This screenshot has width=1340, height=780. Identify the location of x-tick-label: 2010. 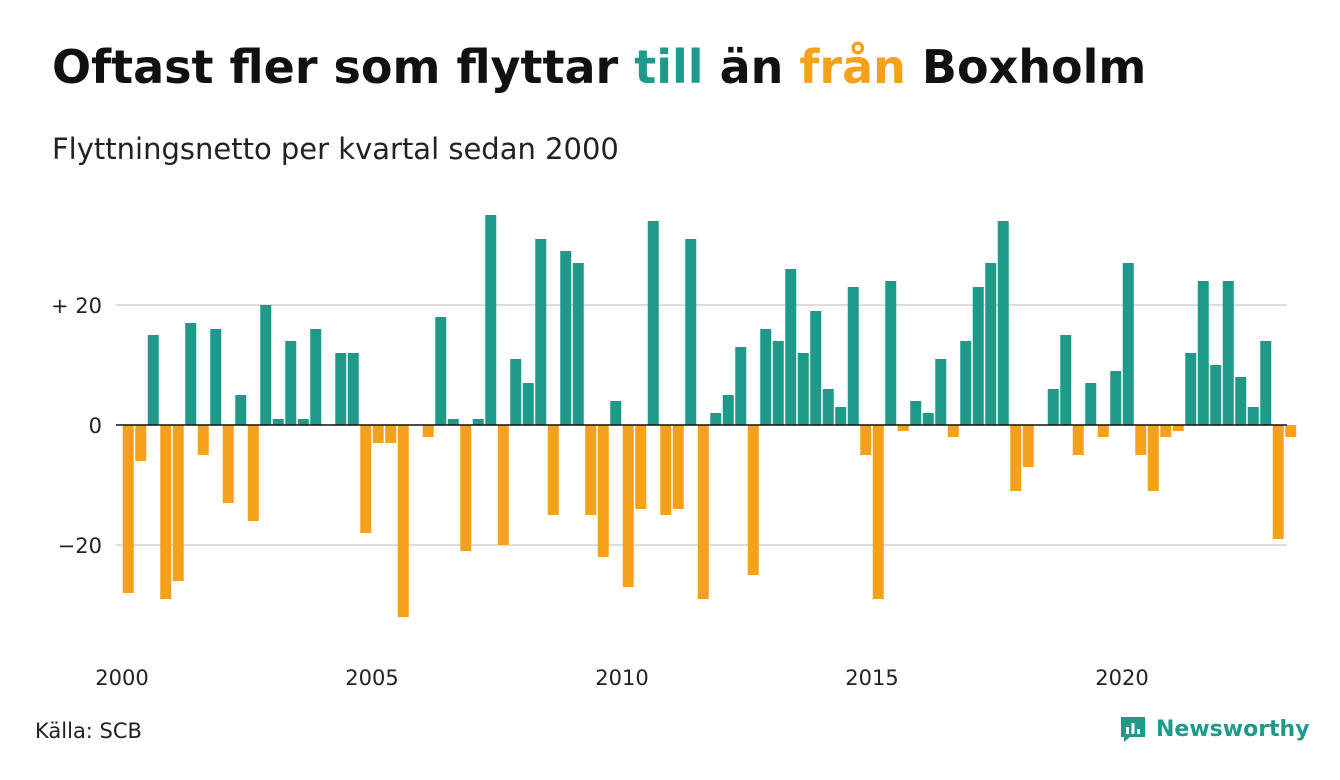
(621, 678).